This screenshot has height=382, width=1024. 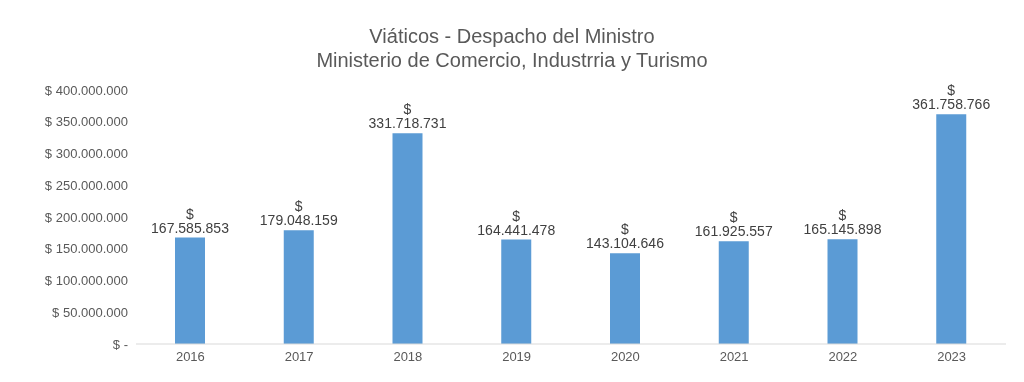 I want to click on y-tick-label: $ 100.000.000, so click(x=86, y=281).